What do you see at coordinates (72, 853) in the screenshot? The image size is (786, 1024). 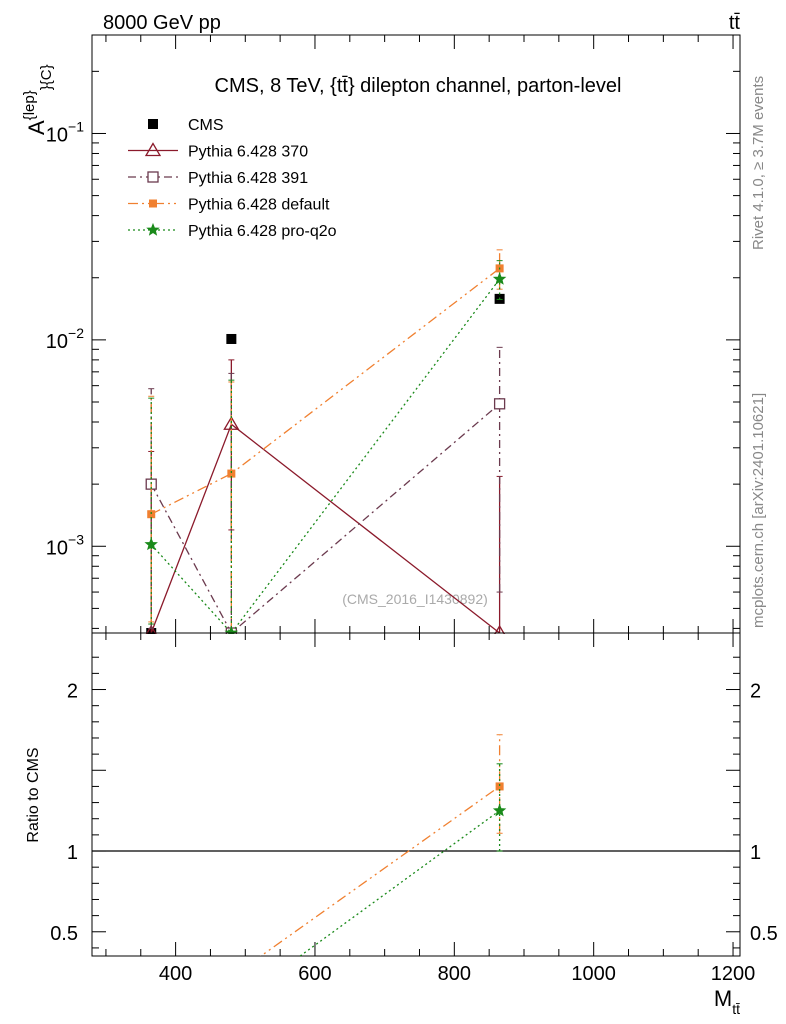 I see `ratio-ytick-label: 1` at bounding box center [72, 853].